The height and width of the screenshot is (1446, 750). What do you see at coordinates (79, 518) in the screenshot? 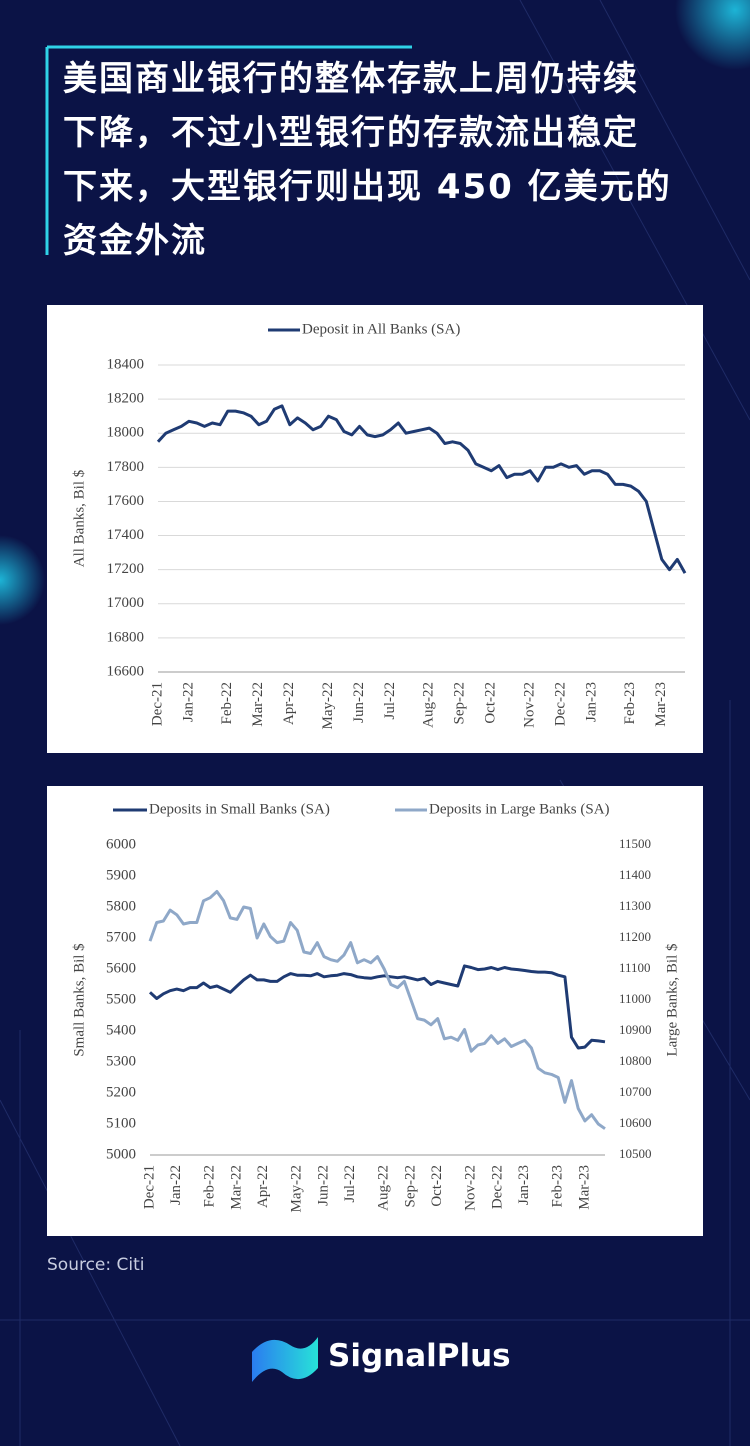
I see `y-axis-label: All Banks, Bil $` at bounding box center [79, 518].